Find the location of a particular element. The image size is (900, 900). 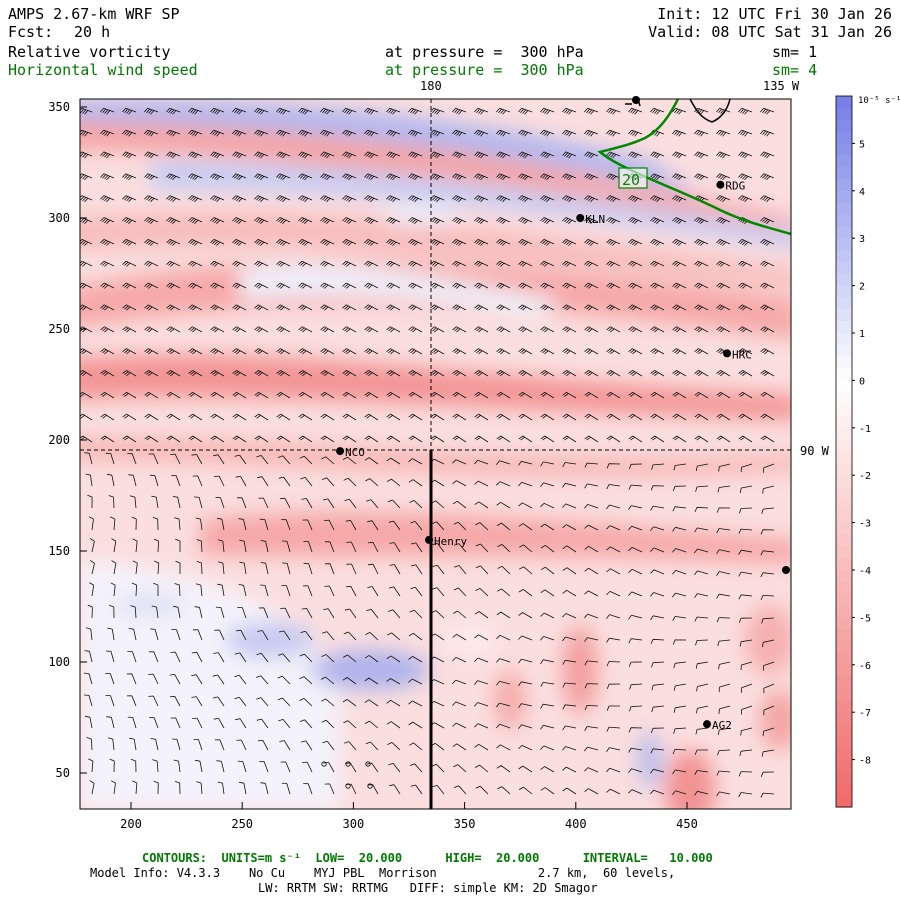

field1-name: Relative vorticity is located at coordinates (89, 52).